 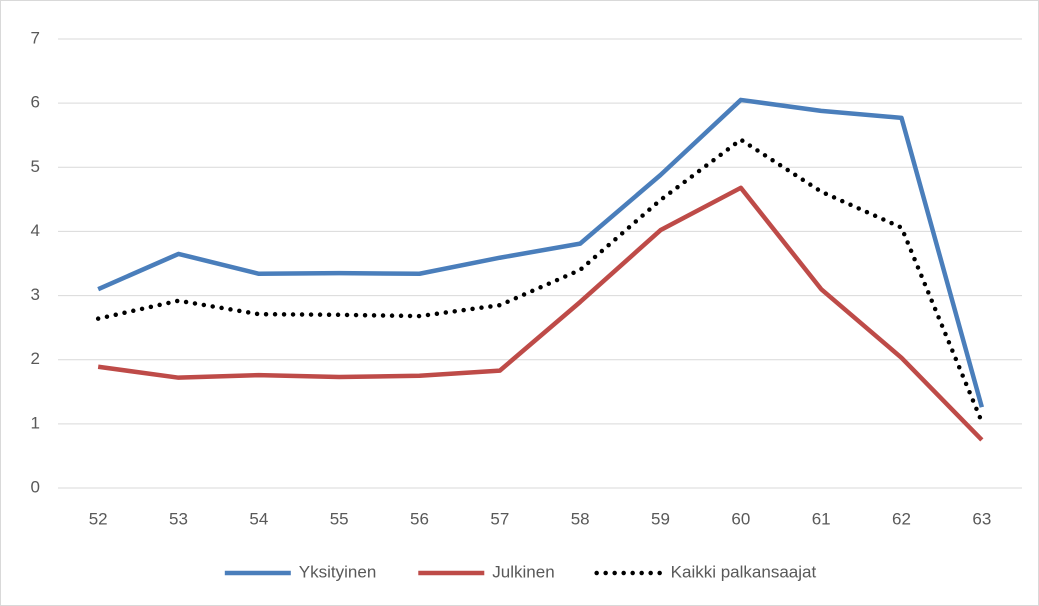 I want to click on y-tick-label: 5, so click(x=35, y=166).